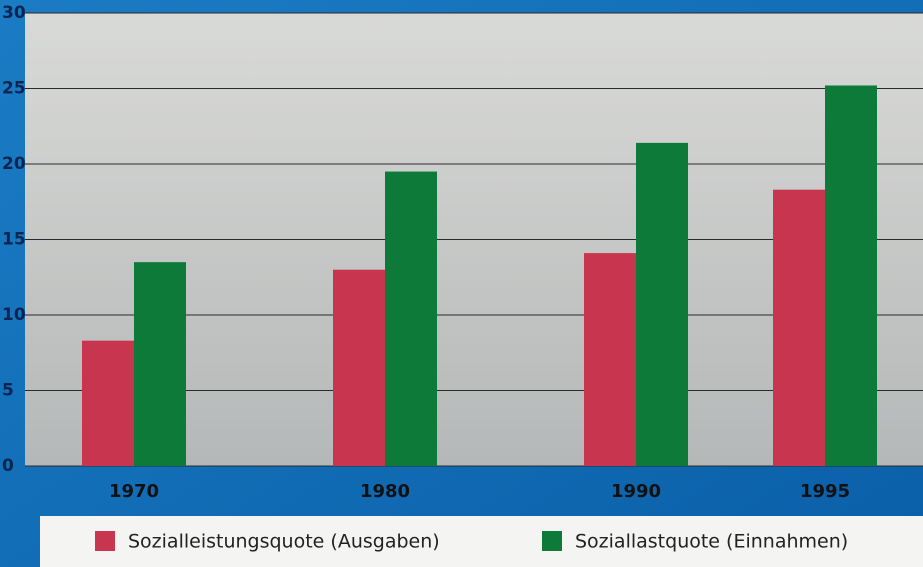 Image resolution: width=923 pixels, height=567 pixels. What do you see at coordinates (14, 13) in the screenshot?
I see `y-tick-label: 30` at bounding box center [14, 13].